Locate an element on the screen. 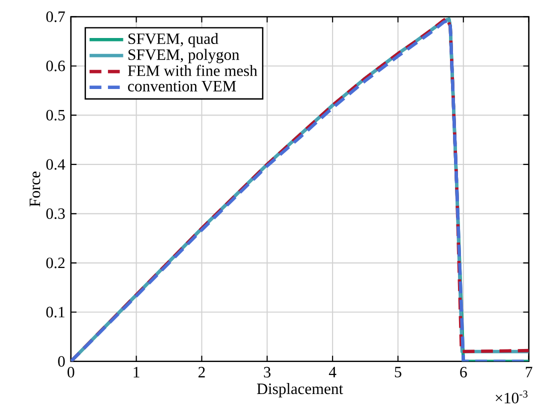 Image resolution: width=538 pixels, height=417 pixels. x-tick-label: 0 is located at coordinates (71, 372).